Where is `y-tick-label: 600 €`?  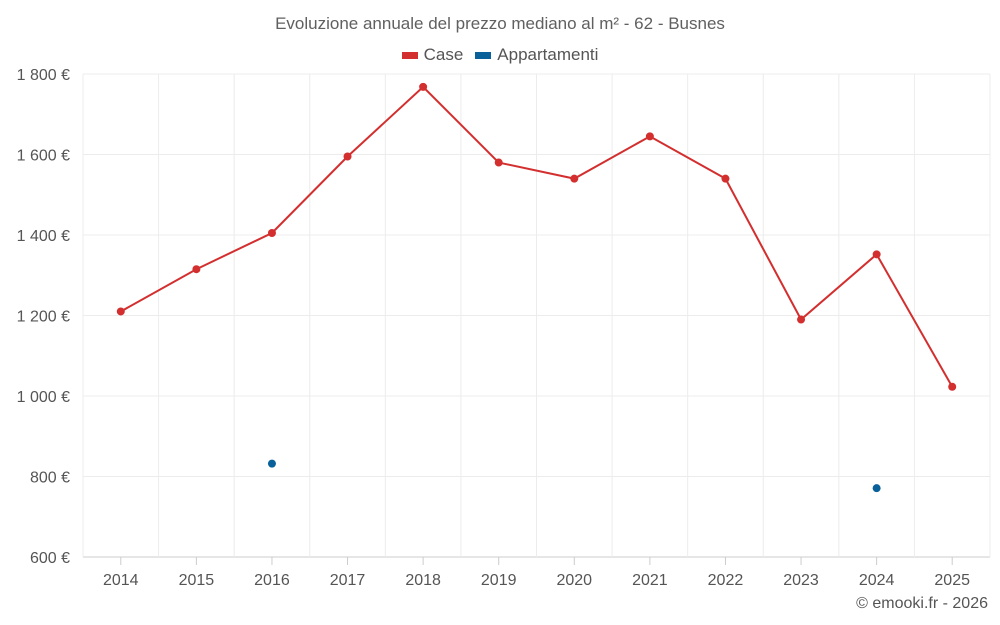
y-tick-label: 600 € is located at coordinates (50, 558).